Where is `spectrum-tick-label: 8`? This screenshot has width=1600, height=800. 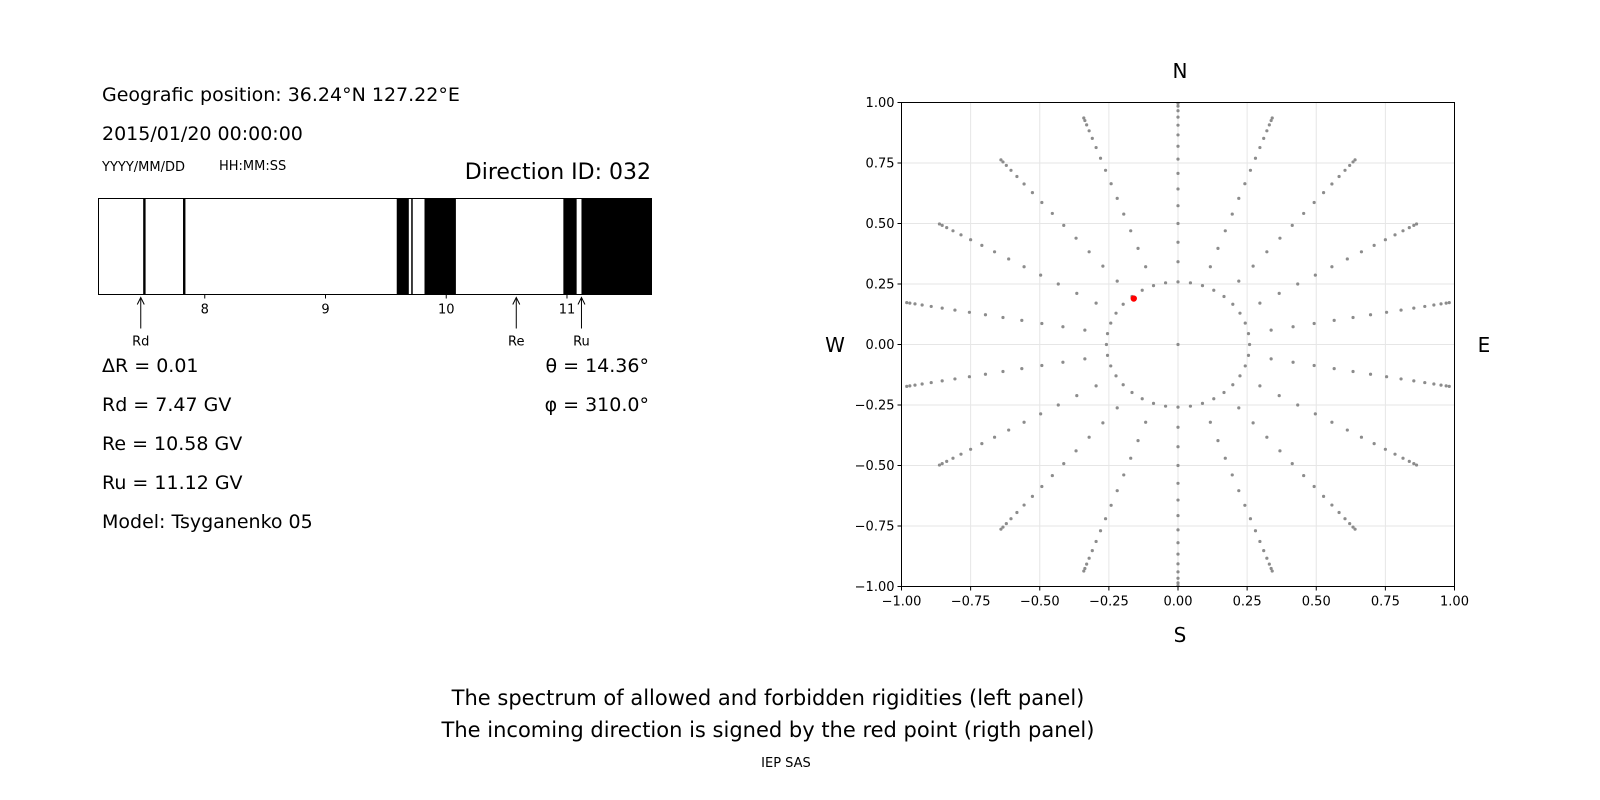 spectrum-tick-label: 8 is located at coordinates (205, 310).